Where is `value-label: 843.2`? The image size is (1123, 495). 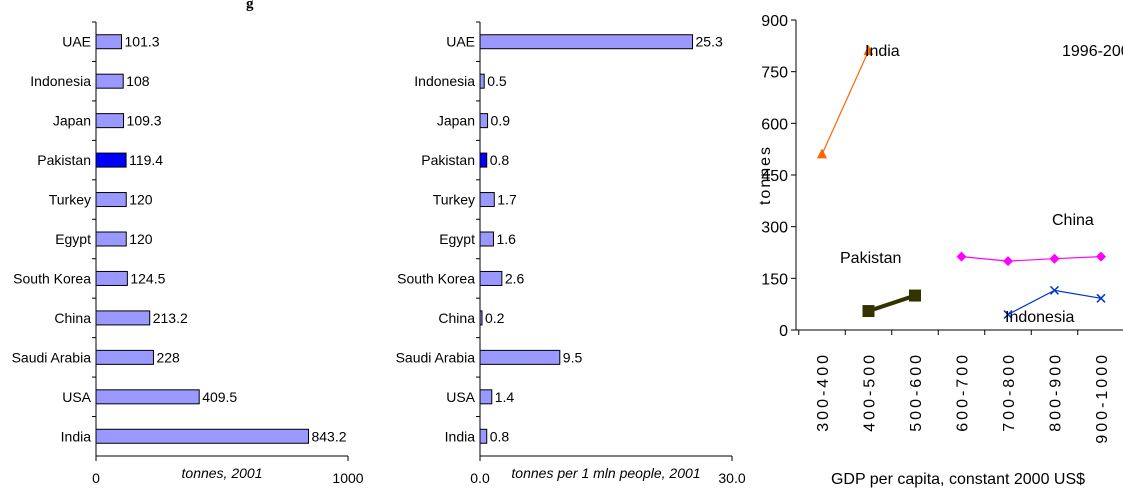 value-label: 843.2 is located at coordinates (328, 436).